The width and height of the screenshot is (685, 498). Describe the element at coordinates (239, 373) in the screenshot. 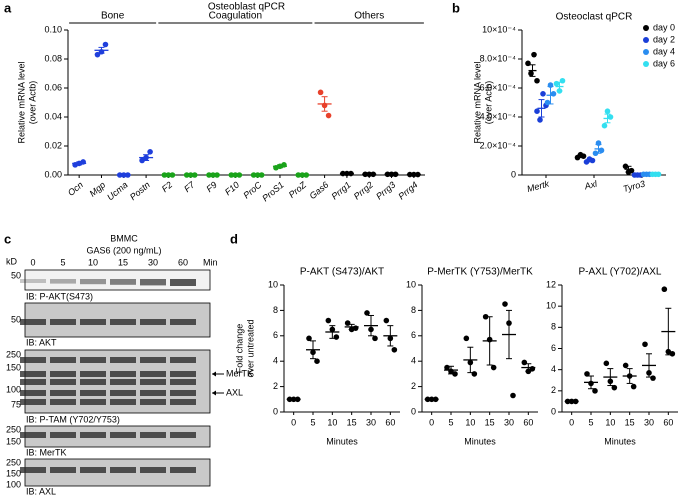

I see `arrow-label: MerTK` at that location.